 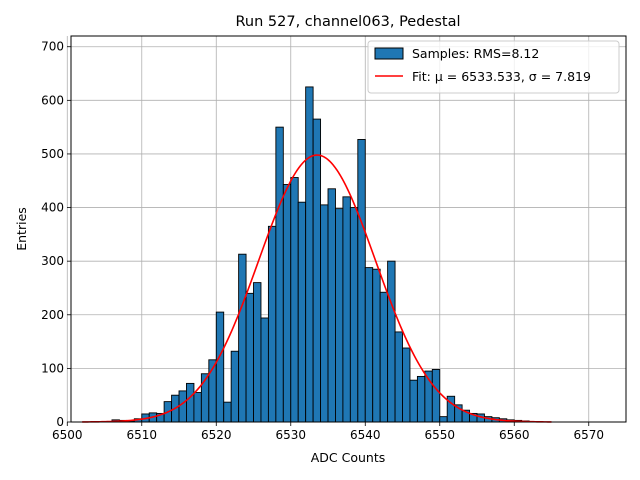 I want to click on legend-box, so click(x=493, y=67).